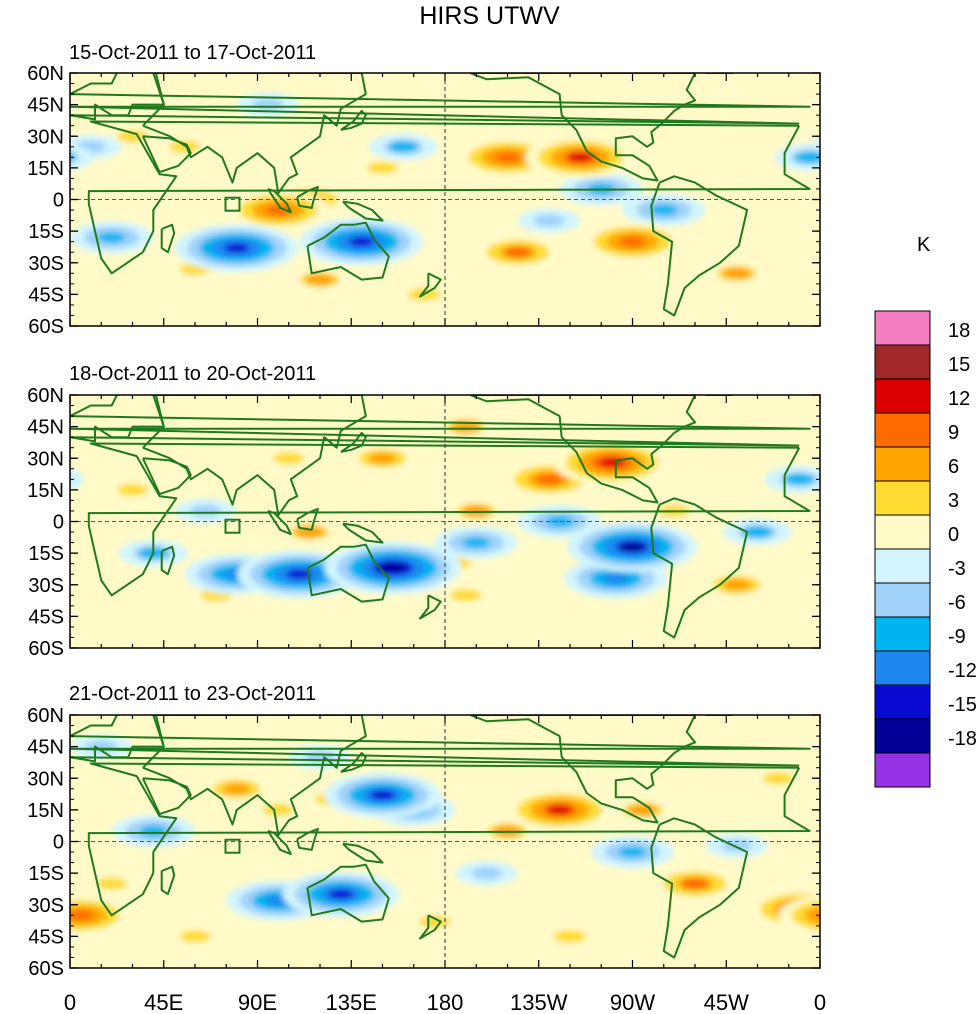 The height and width of the screenshot is (1014, 979). I want to click on region-box, so click(232, 526).